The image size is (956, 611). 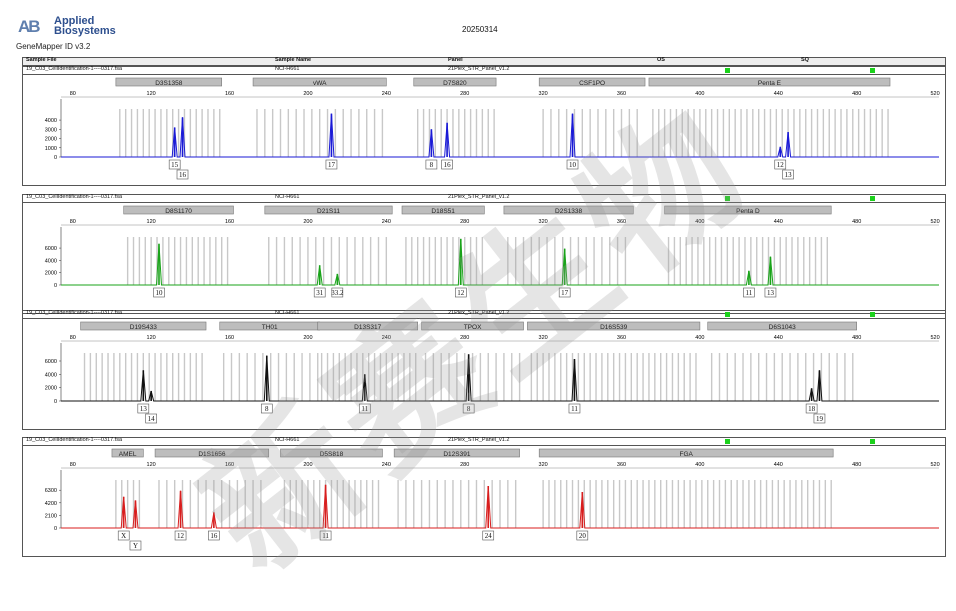 I want to click on x-tick-label: 440, so click(x=778, y=222).